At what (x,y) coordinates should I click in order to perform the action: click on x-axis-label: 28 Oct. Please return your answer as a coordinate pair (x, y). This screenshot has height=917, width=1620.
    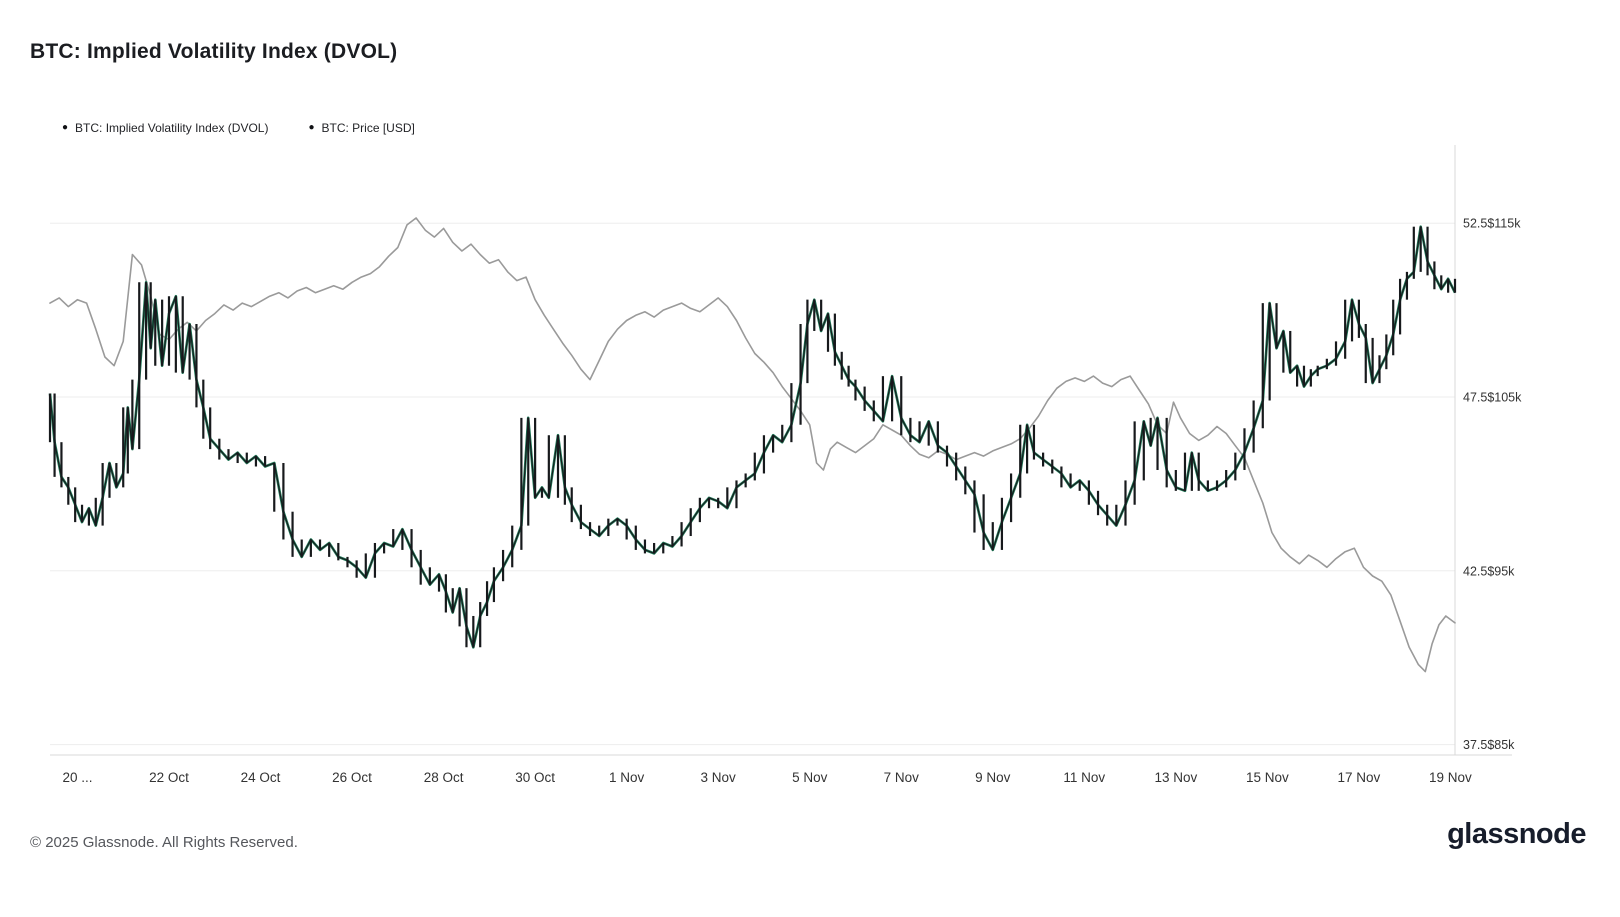
    Looking at the image, I should click on (444, 777).